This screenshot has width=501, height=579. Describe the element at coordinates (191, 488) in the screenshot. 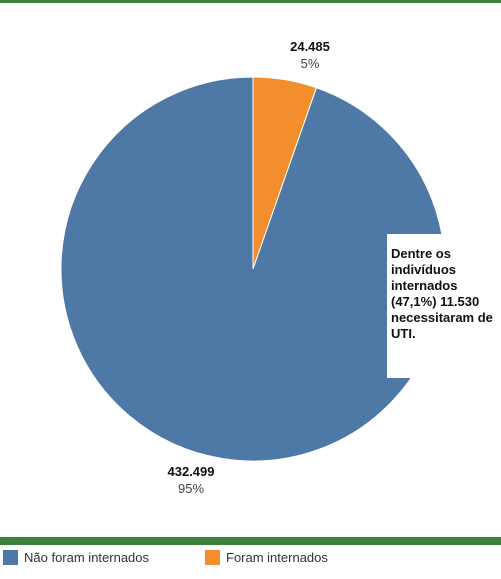

I see `slice-percent-not-hospitalized: 95%` at that location.